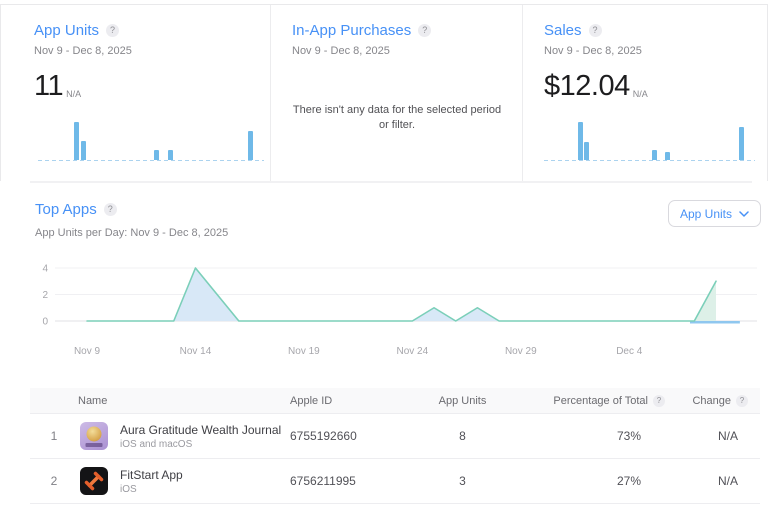 The width and height of the screenshot is (768, 513). What do you see at coordinates (151, 140) in the screenshot?
I see `app-units-sparkline` at bounding box center [151, 140].